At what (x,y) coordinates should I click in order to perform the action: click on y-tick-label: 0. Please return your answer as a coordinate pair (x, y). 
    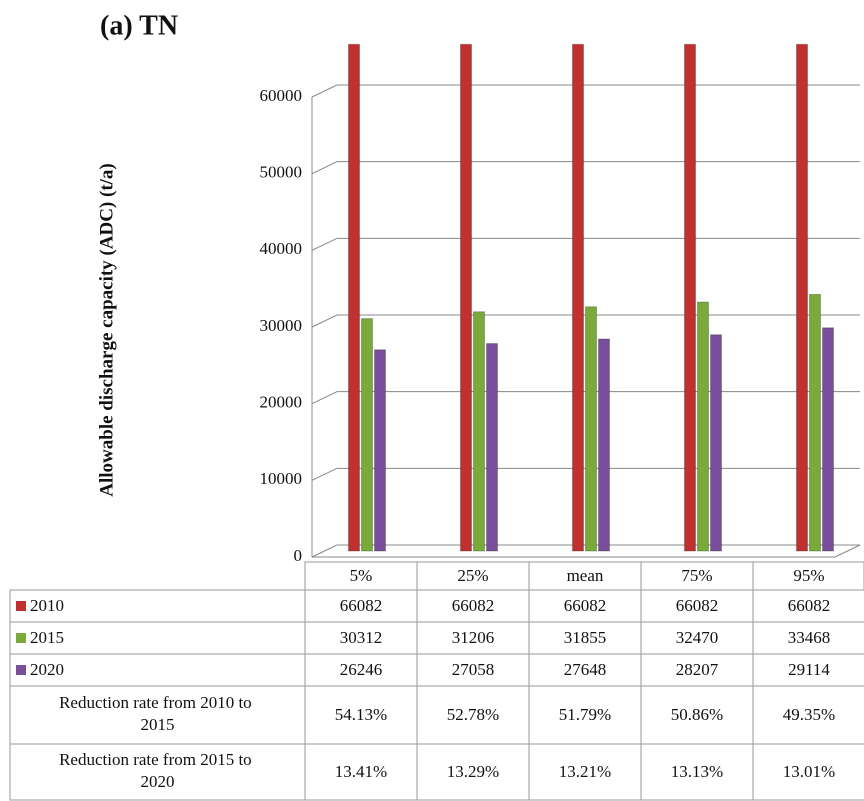
    Looking at the image, I should click on (298, 555).